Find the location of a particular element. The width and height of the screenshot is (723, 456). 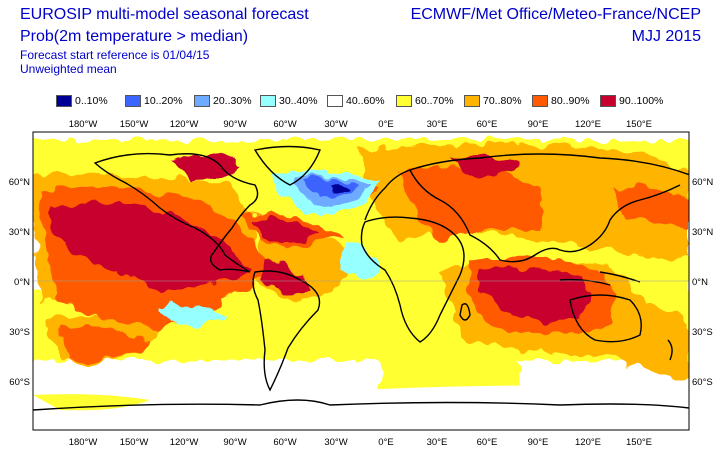

legend-item: 20..30% is located at coordinates (223, 101).